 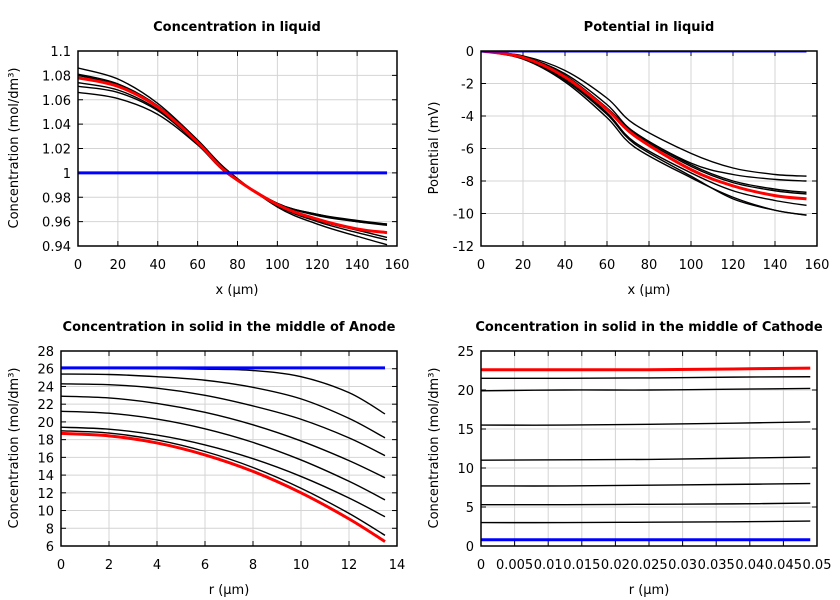 What do you see at coordinates (50, 547) in the screenshot?
I see `y-tick-label: 6` at bounding box center [50, 547].